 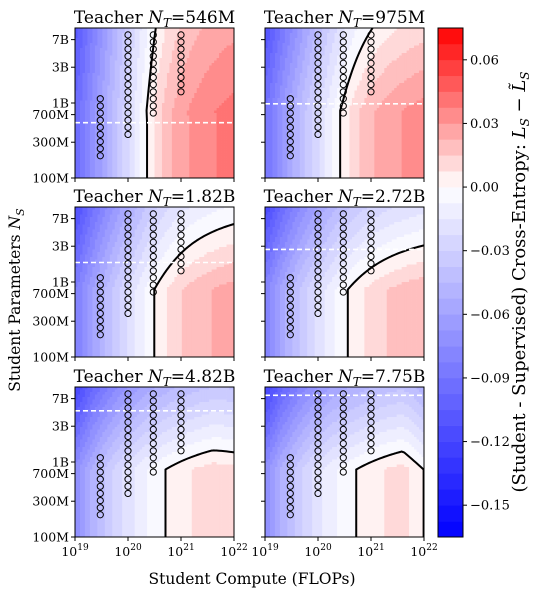 What do you see at coordinates (154, 19) in the screenshot?
I see `panel-title: Teacher NT=546M` at bounding box center [154, 19].